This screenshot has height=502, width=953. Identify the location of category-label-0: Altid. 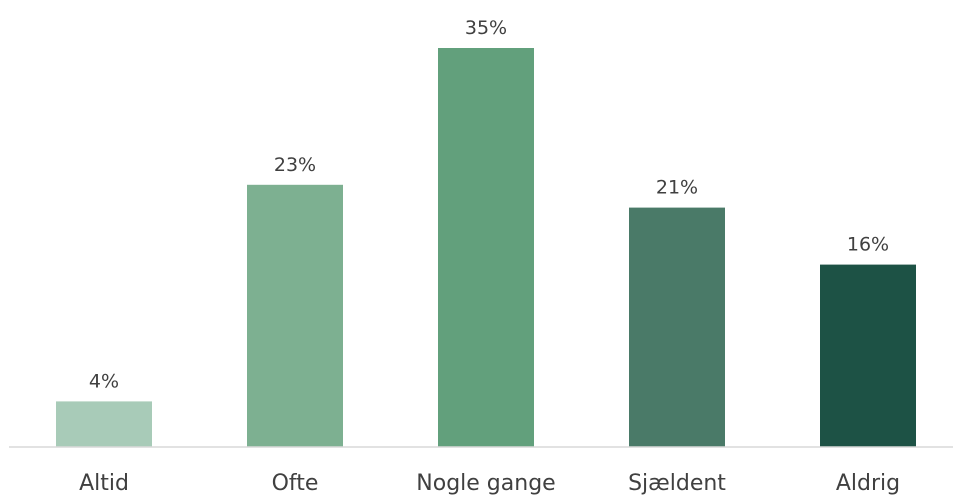
(104, 483).